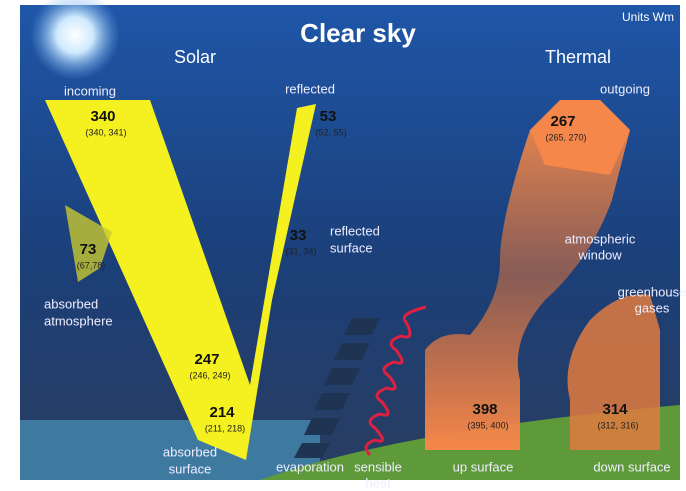  What do you see at coordinates (90, 90) in the screenshot?
I see `flow-label: incoming` at bounding box center [90, 90].